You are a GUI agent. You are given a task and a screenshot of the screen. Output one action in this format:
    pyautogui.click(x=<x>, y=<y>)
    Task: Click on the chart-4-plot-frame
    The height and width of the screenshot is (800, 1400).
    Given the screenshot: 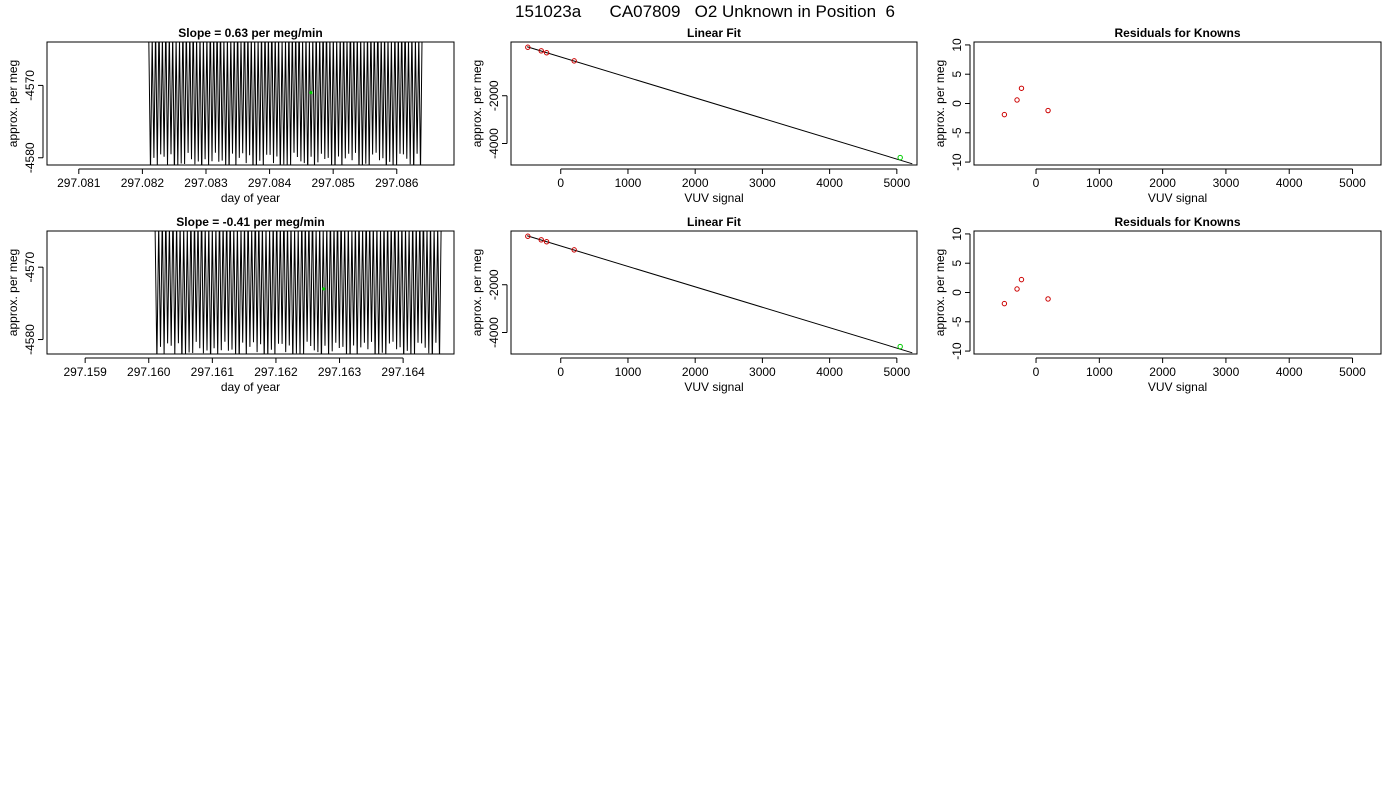 What is the action you would take?
    pyautogui.click(x=250, y=292)
    